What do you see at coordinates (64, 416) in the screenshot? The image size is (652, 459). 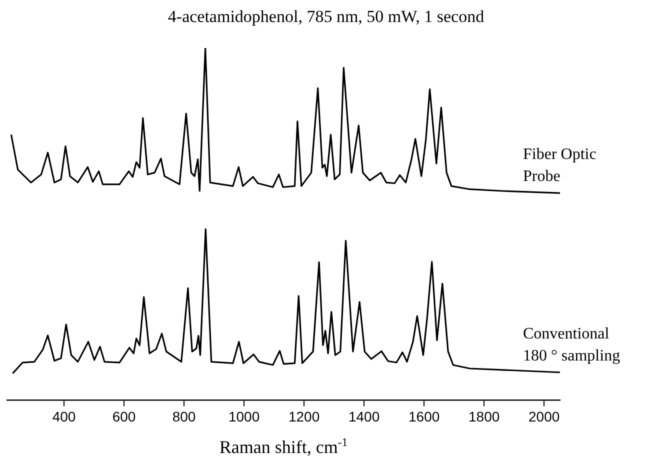 I see `x-tick-label: 400` at bounding box center [64, 416].